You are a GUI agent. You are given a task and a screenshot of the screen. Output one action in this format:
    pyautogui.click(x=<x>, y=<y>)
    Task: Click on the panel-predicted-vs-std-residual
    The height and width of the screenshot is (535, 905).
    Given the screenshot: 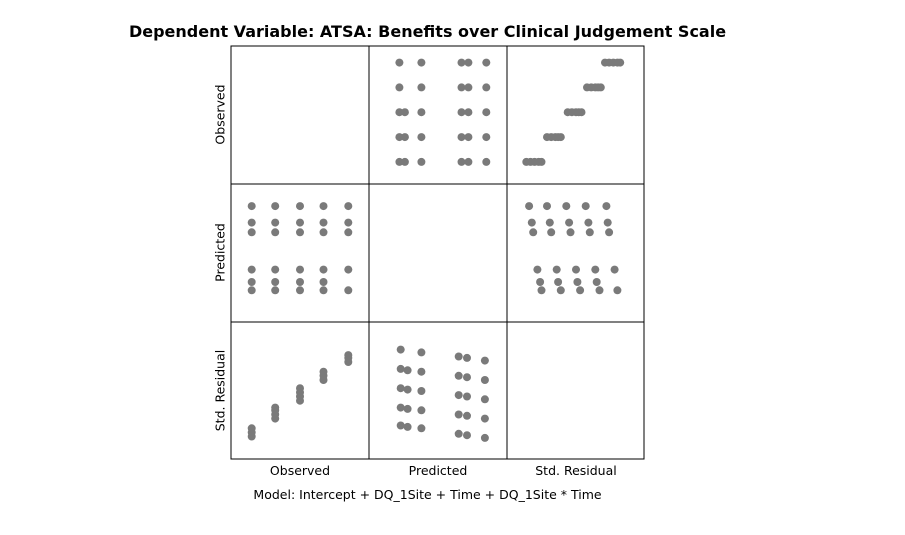 What is the action you would take?
    pyautogui.click(x=573, y=248)
    